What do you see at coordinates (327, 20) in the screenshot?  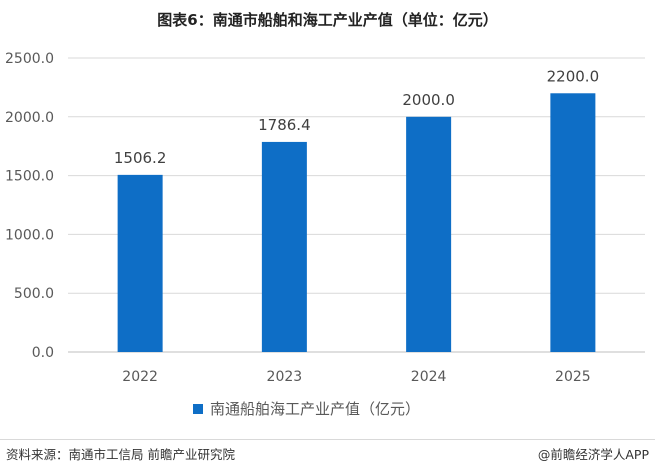 I see `chart-title: 图表6：南通市船舶和海工产业产值（单位：亿元）` at bounding box center [327, 20].